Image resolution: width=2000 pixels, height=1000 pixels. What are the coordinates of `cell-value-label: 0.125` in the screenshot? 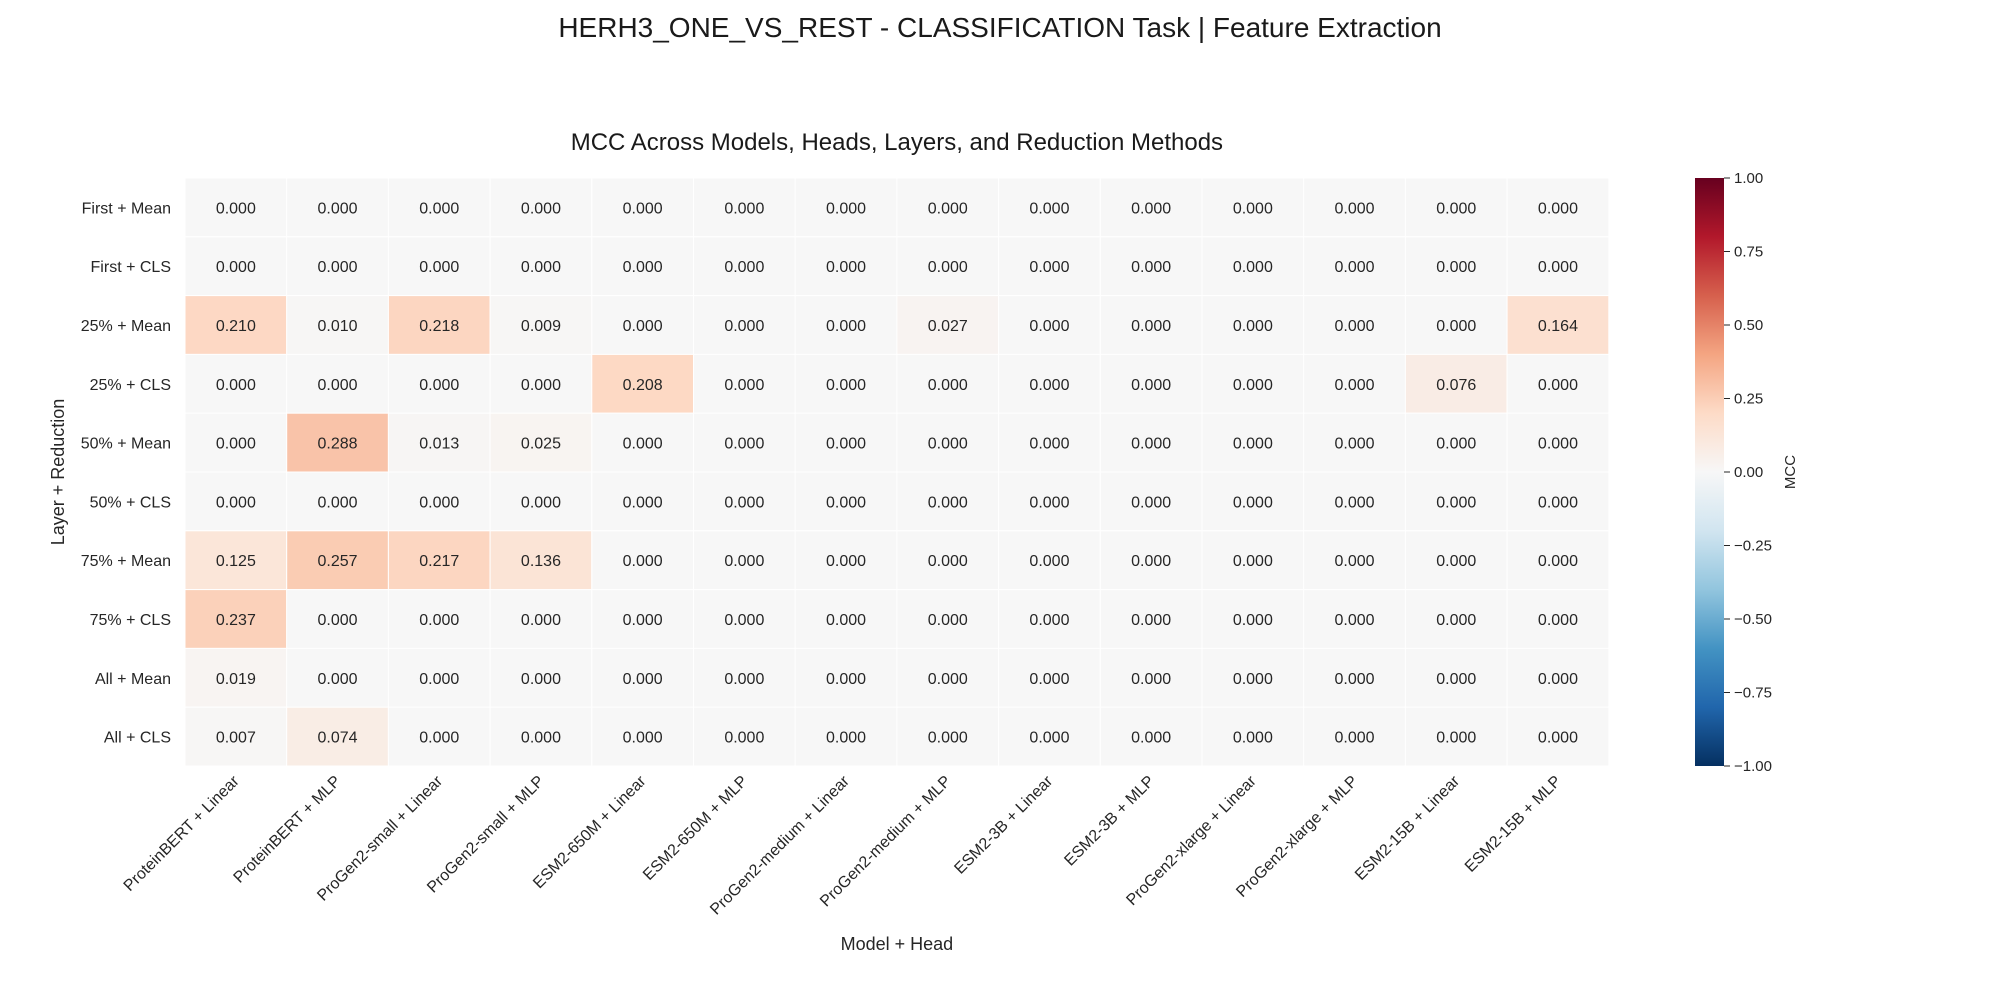 It's located at (236, 561).